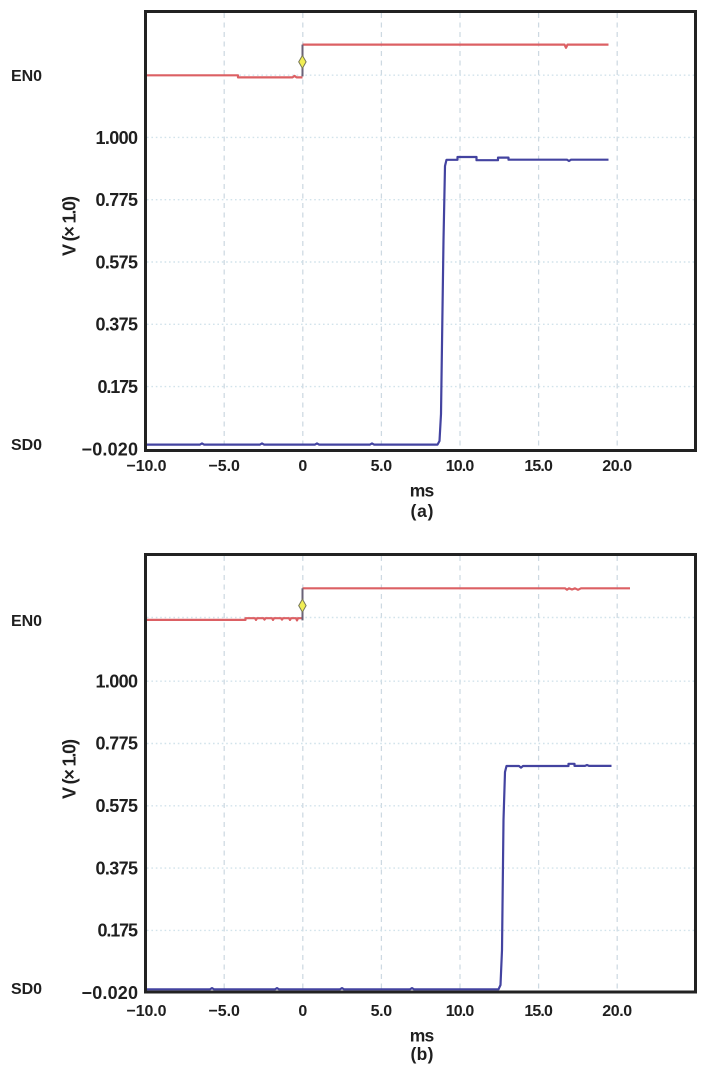  What do you see at coordinates (422, 511) in the screenshot?
I see `svg-text: (a)` at bounding box center [422, 511].